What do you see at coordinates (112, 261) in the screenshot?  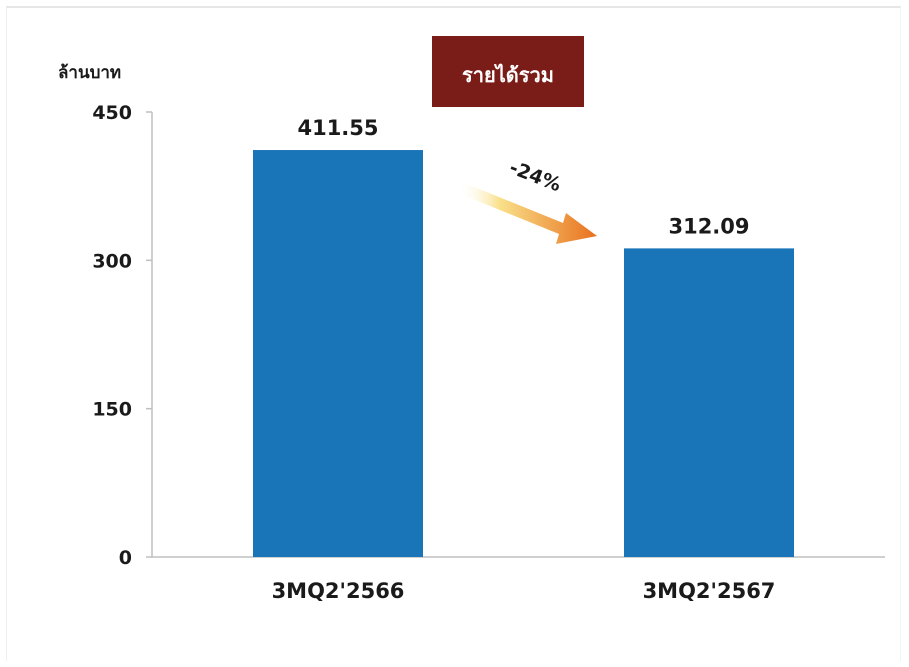 I see `y-tick-label: 300` at bounding box center [112, 261].